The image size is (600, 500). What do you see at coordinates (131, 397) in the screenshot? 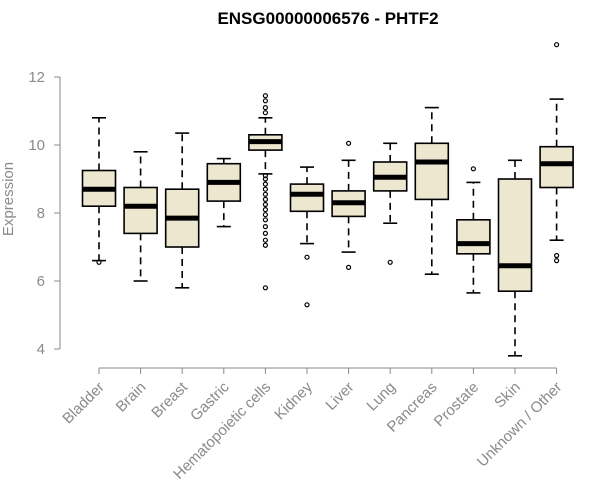
I see `x-tick-label: Brain` at bounding box center [131, 397].